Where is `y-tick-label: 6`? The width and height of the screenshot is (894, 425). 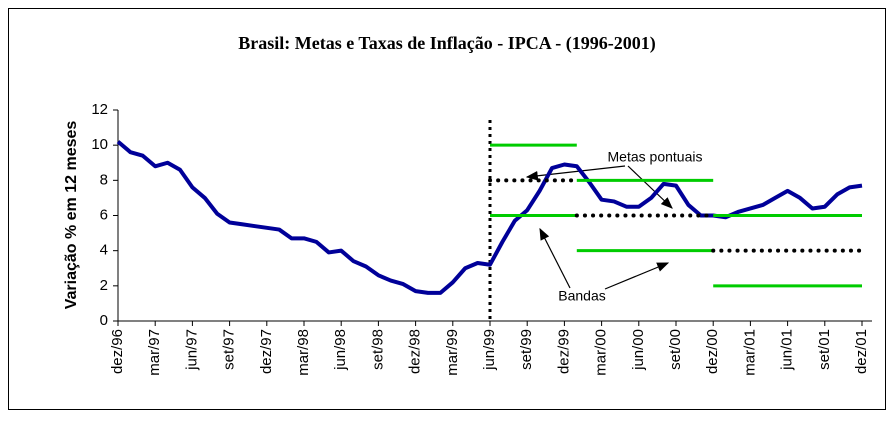 y-tick-label: 6 is located at coordinates (104, 214).